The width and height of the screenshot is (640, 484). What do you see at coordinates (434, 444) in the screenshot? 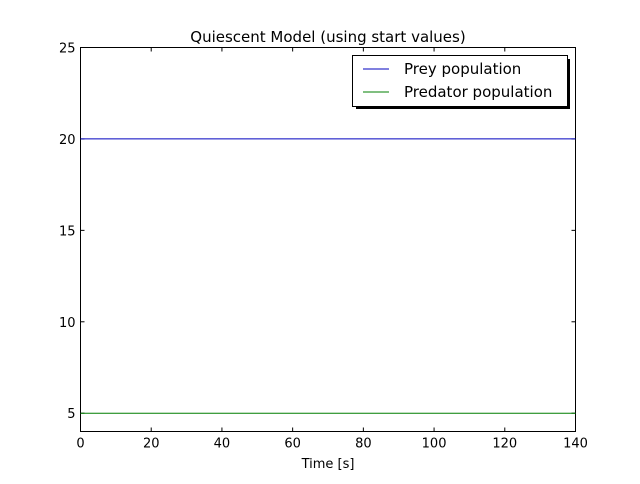
I see `x-tick-label: 100` at bounding box center [434, 444].